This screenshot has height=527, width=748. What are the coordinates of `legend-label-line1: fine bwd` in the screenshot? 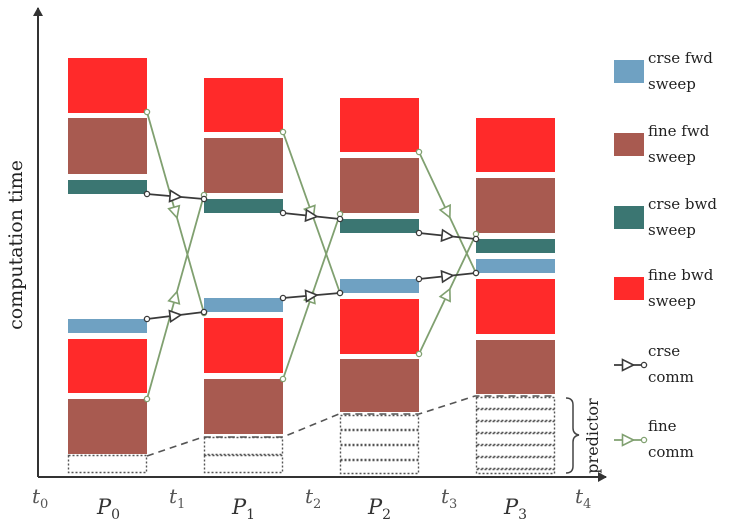 It's located at (681, 275).